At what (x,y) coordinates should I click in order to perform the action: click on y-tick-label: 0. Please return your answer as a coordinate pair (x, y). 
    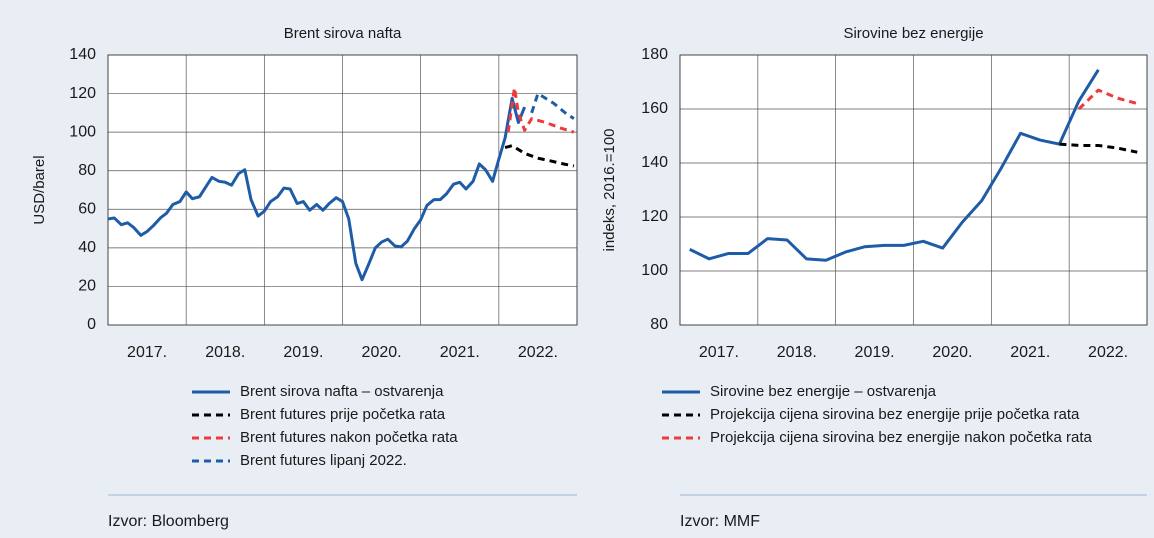
    Looking at the image, I should click on (91, 324).